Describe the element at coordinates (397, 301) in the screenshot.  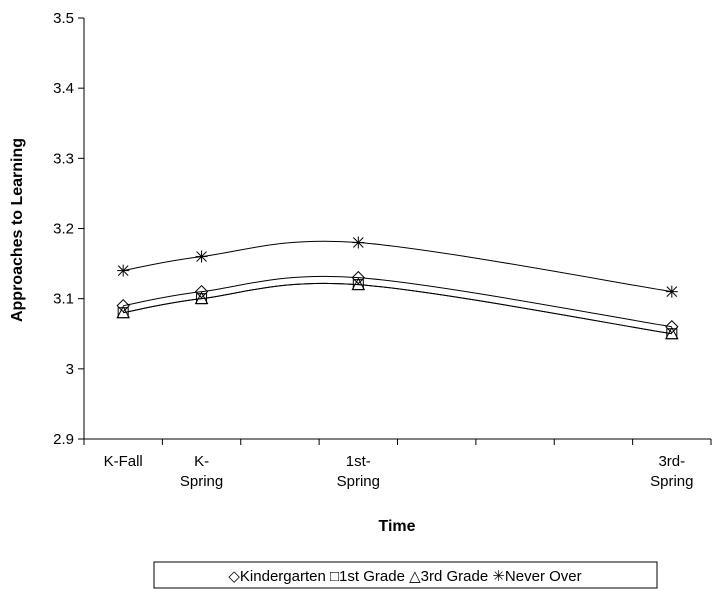
I see `series-line-kindergarten` at that location.